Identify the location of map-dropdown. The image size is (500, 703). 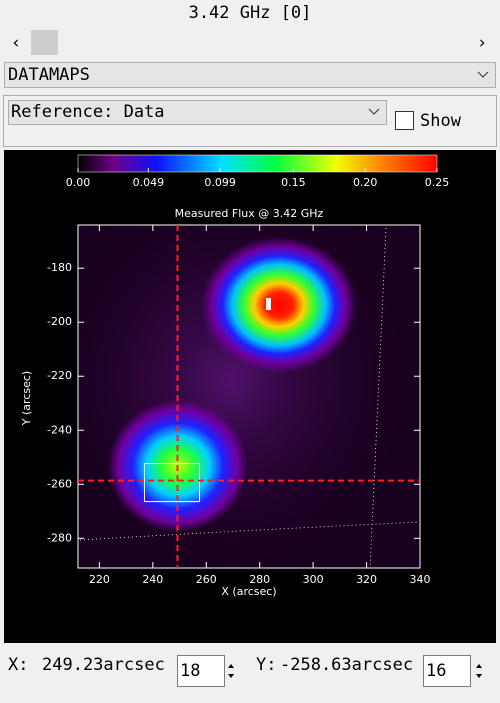
(250, 75).